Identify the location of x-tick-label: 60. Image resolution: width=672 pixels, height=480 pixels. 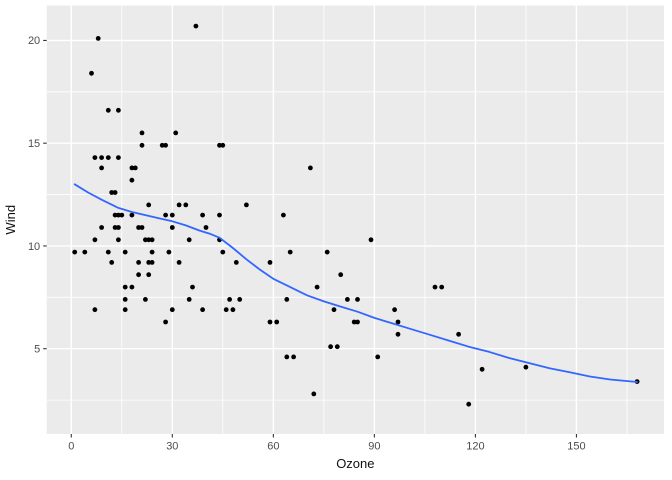
(273, 447).